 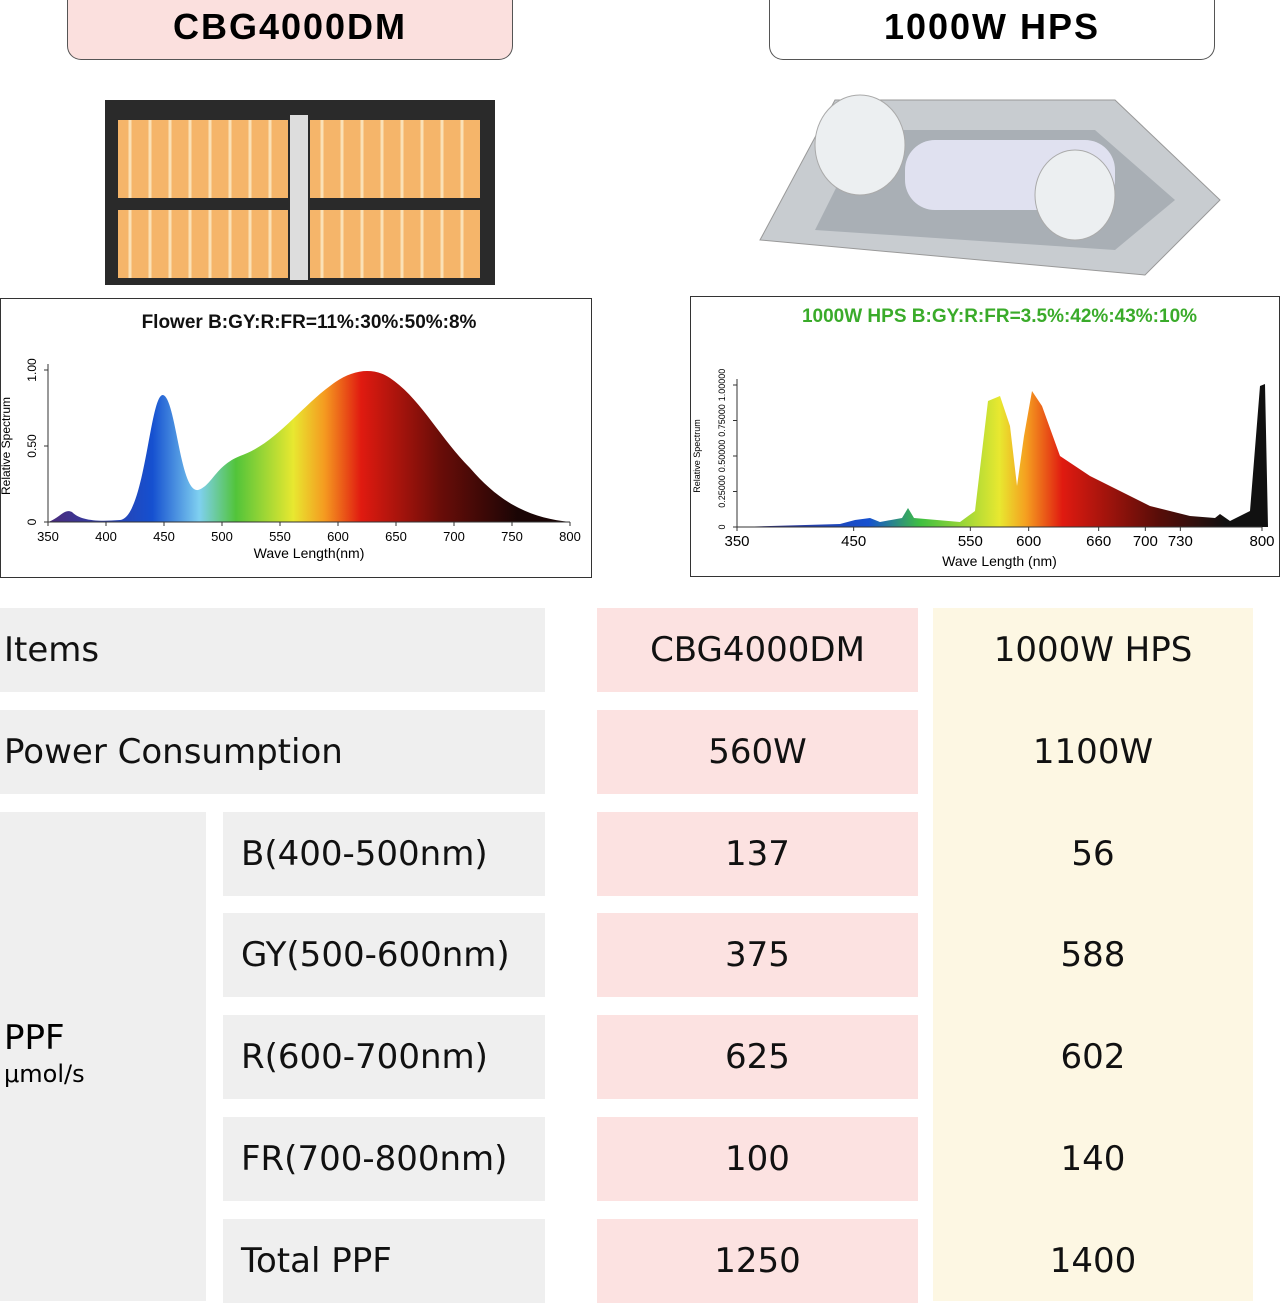 What do you see at coordinates (757, 1159) in the screenshot?
I see `value-cell: 100` at bounding box center [757, 1159].